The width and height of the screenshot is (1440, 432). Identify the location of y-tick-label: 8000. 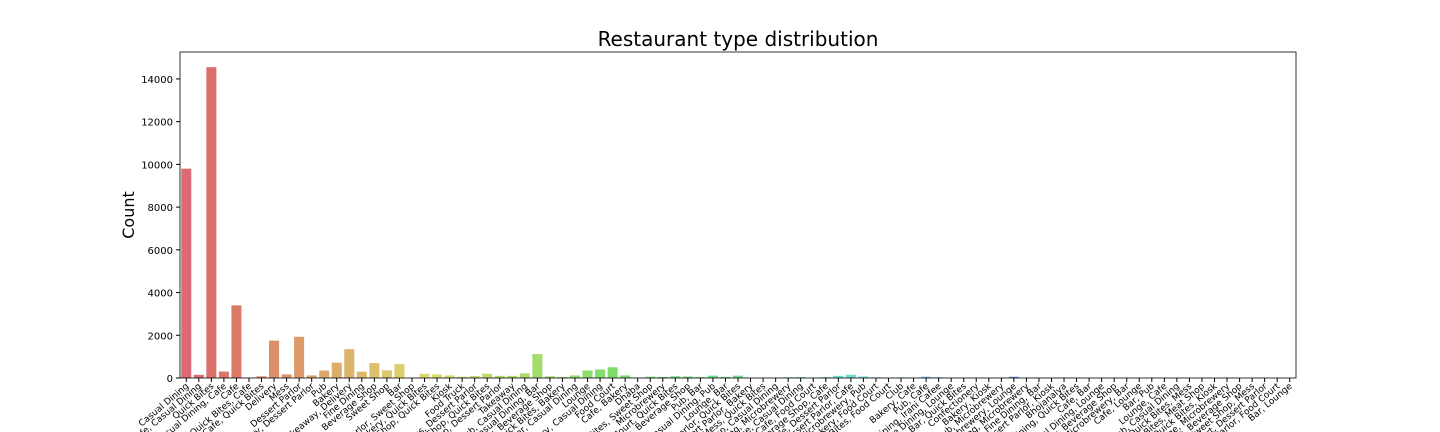
(160, 208).